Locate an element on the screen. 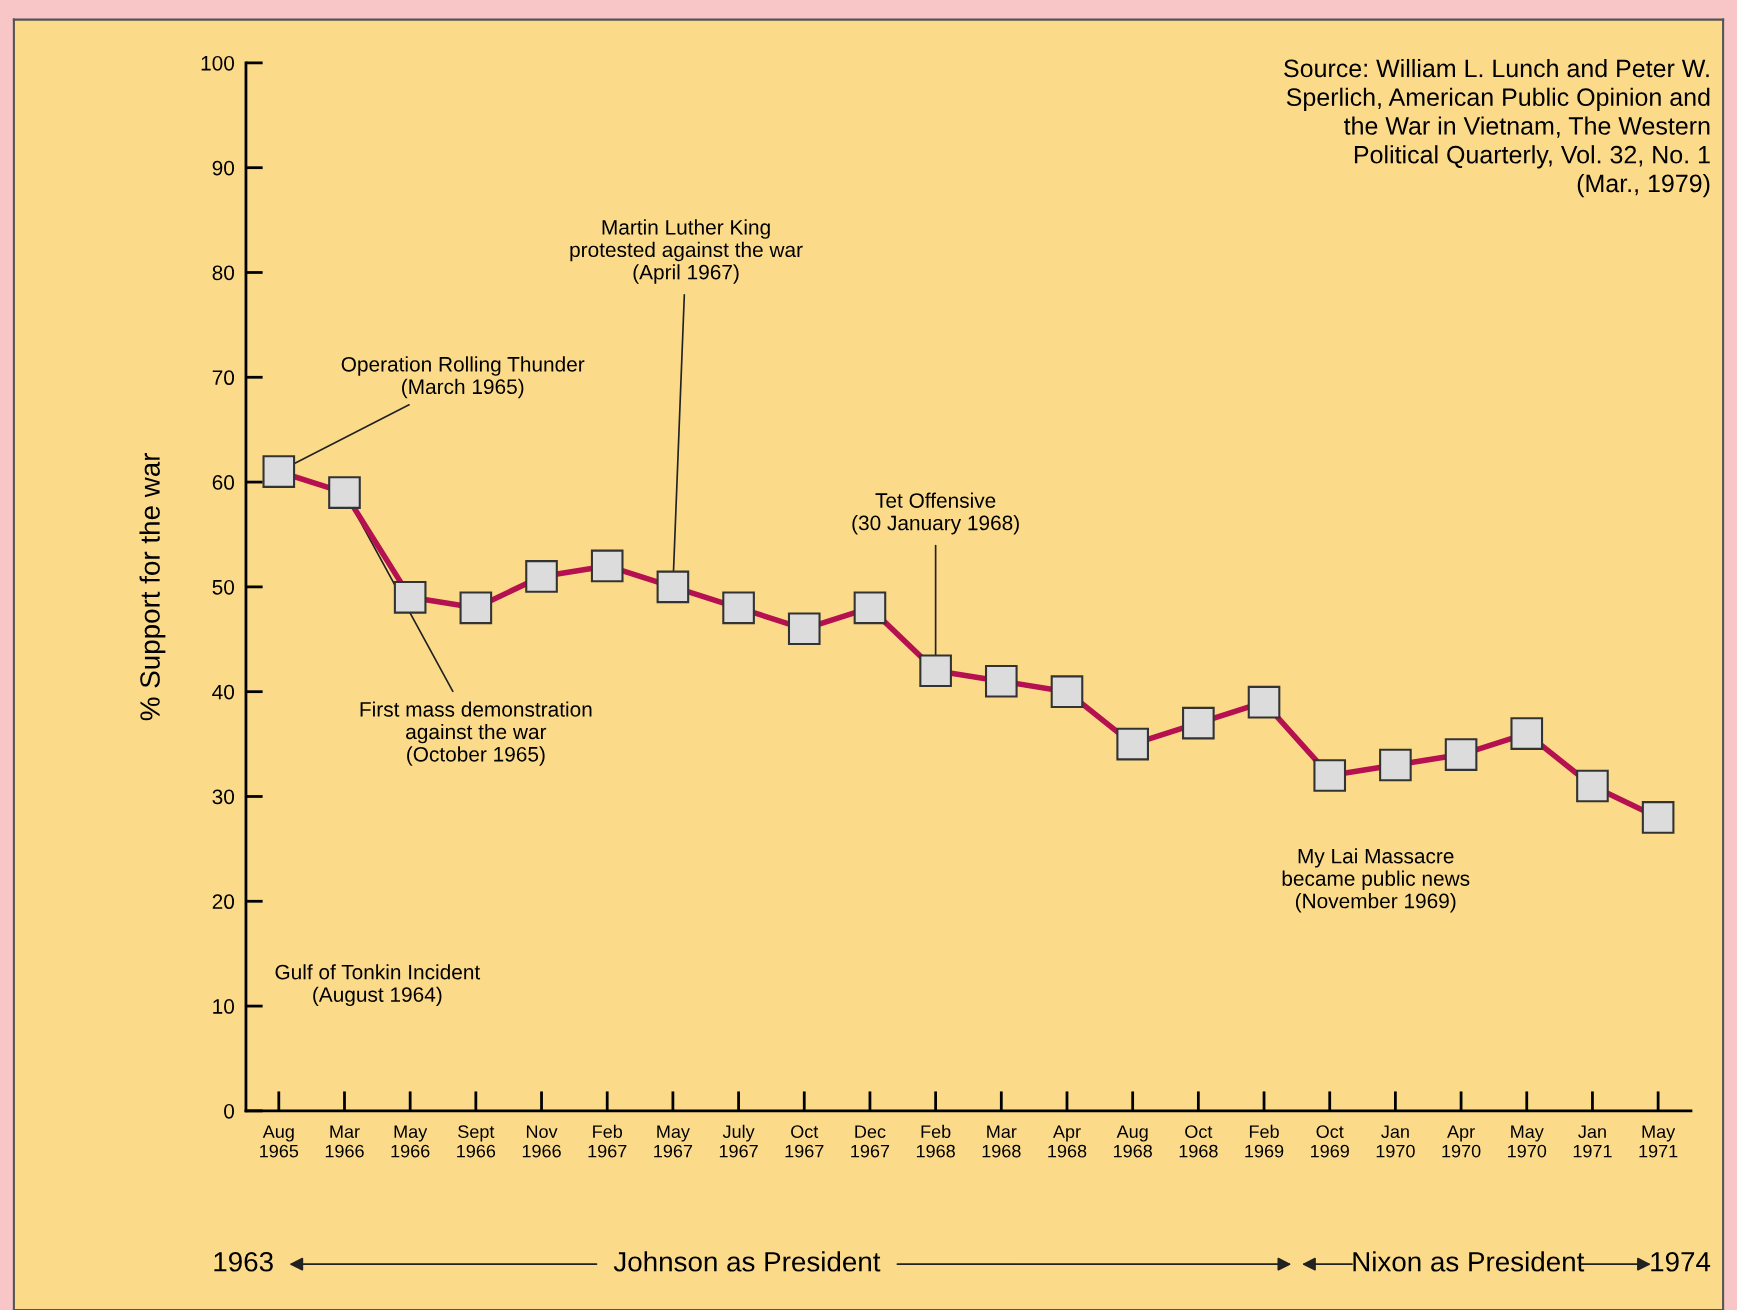 This screenshot has width=1737, height=1310. x-tick-label: Nov 1966 is located at coordinates (541, 1141).